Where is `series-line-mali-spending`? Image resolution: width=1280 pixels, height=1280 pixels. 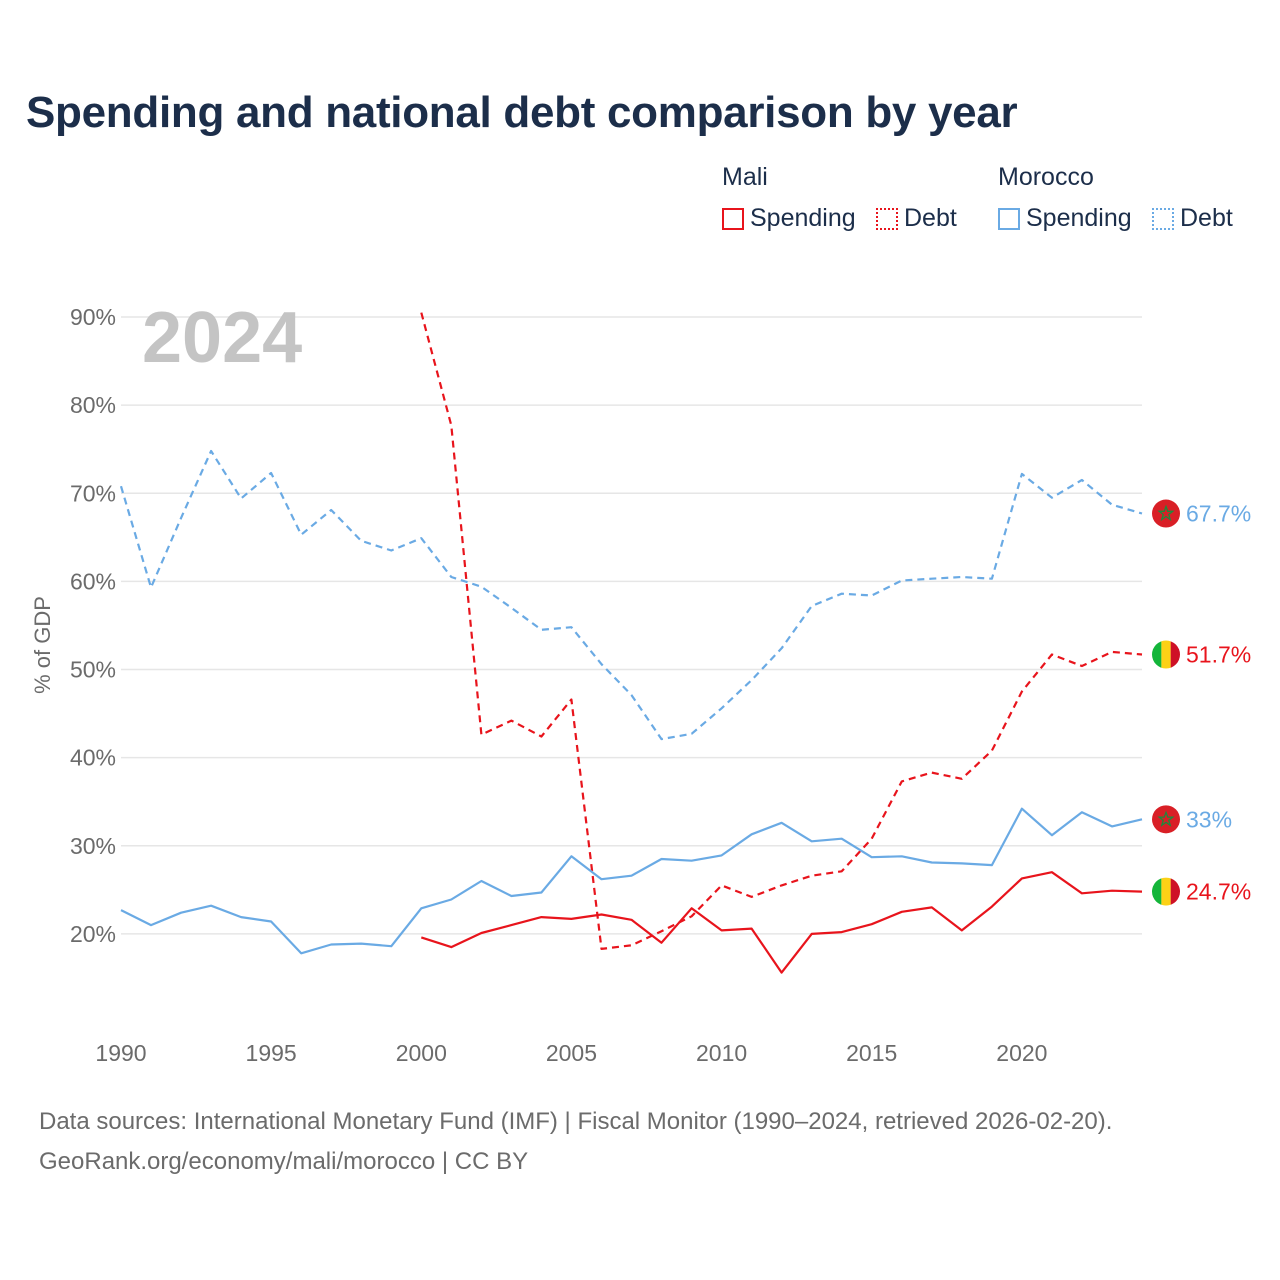 series-line-mali-spending is located at coordinates (781, 922).